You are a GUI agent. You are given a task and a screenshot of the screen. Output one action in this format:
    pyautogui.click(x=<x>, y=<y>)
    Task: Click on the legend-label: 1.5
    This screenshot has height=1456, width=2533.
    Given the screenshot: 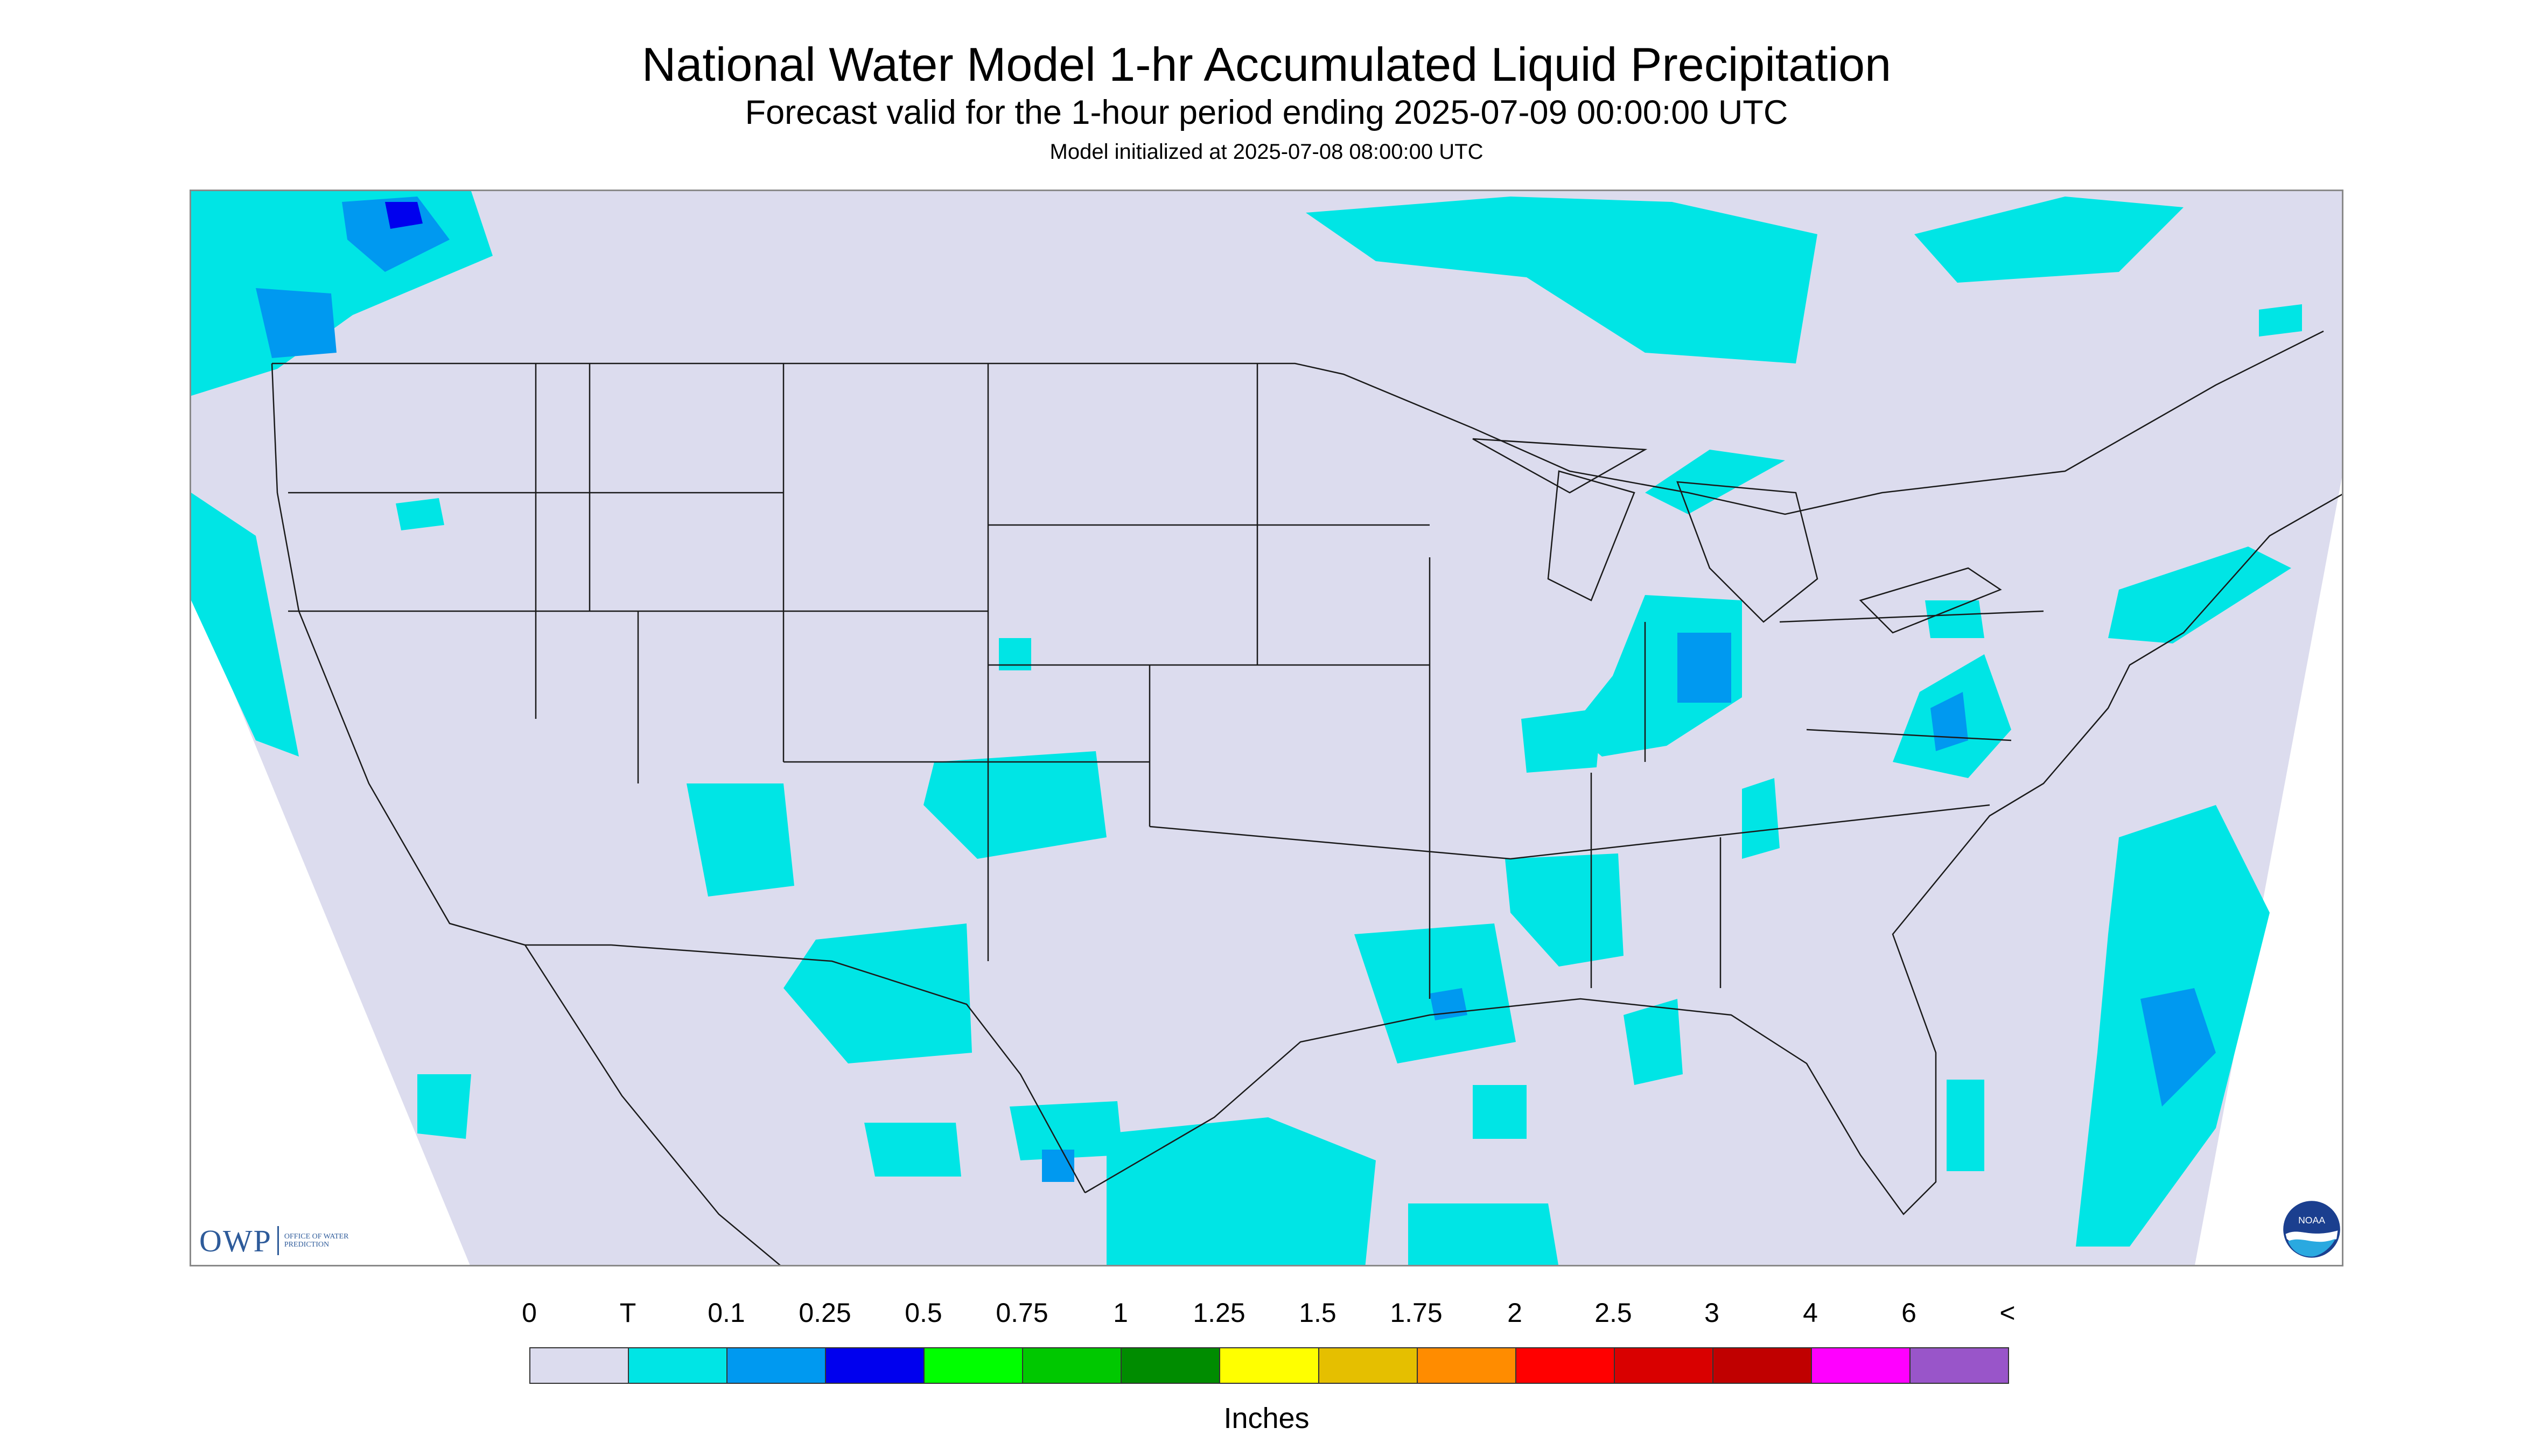 What is the action you would take?
    pyautogui.click(x=1318, y=1313)
    